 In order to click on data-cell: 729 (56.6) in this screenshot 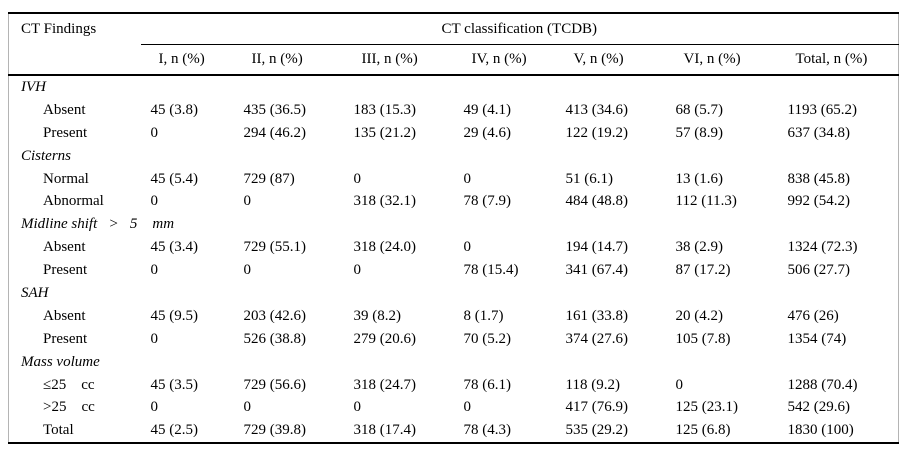, I will do `click(275, 384)`.